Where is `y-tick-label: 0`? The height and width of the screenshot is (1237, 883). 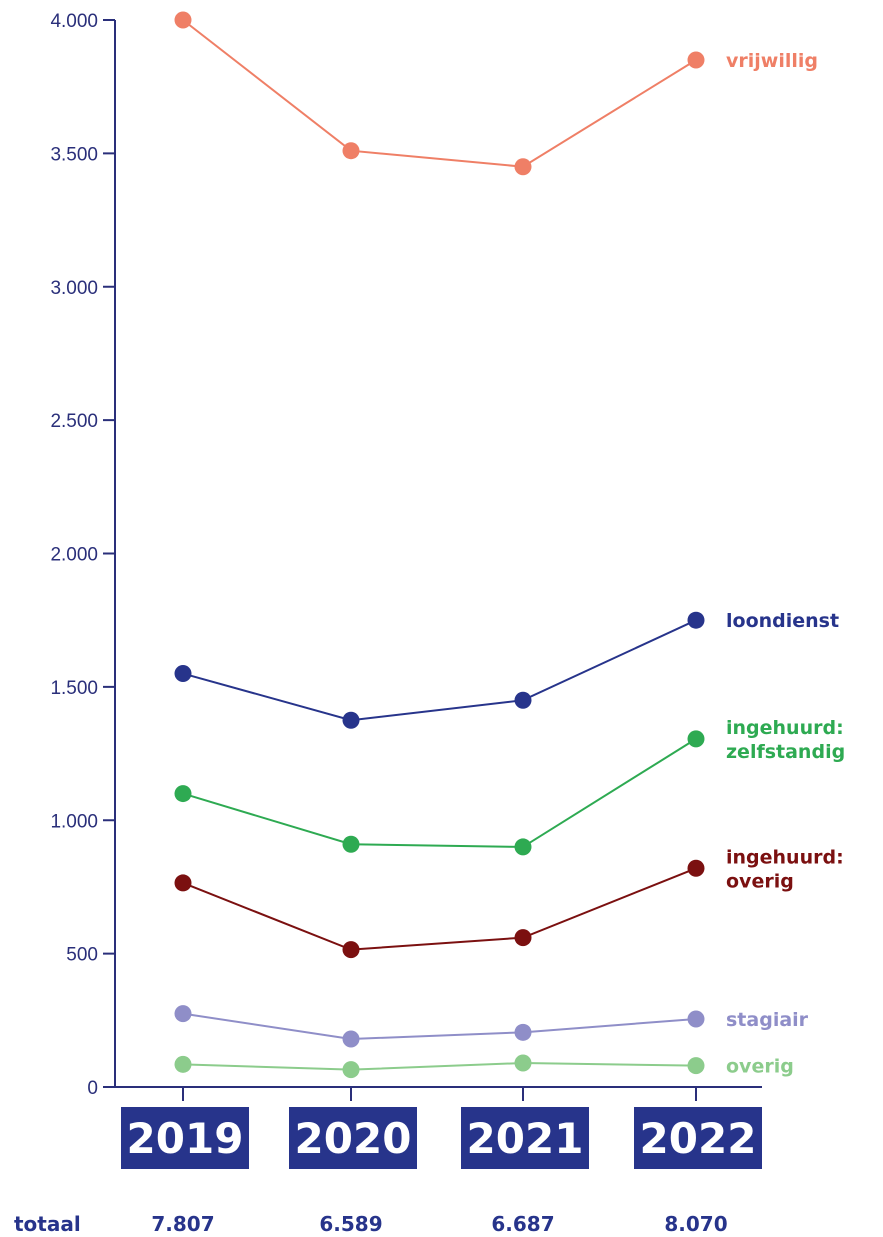 y-tick-label: 0 is located at coordinates (92, 1088).